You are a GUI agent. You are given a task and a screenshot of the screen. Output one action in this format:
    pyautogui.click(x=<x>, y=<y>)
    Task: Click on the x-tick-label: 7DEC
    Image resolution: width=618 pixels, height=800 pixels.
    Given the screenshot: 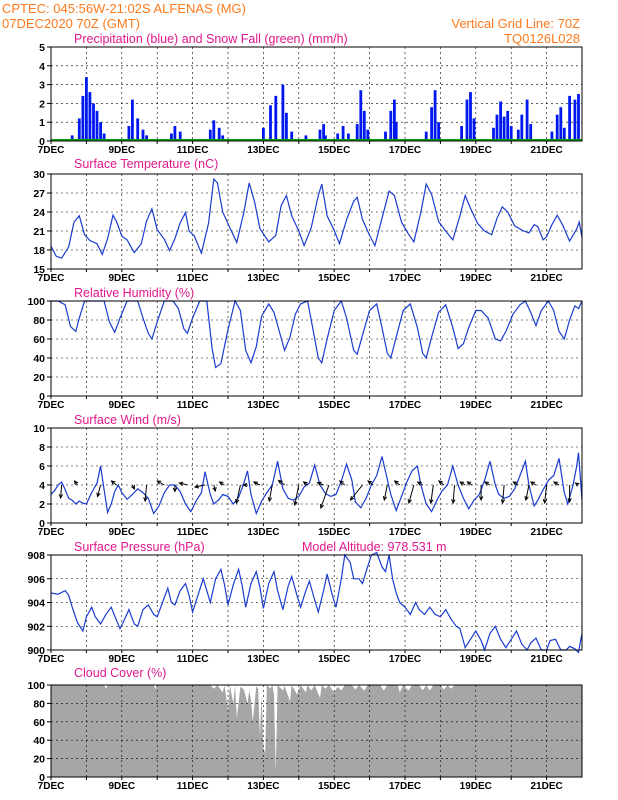 What is the action you would take?
    pyautogui.click(x=51, y=532)
    